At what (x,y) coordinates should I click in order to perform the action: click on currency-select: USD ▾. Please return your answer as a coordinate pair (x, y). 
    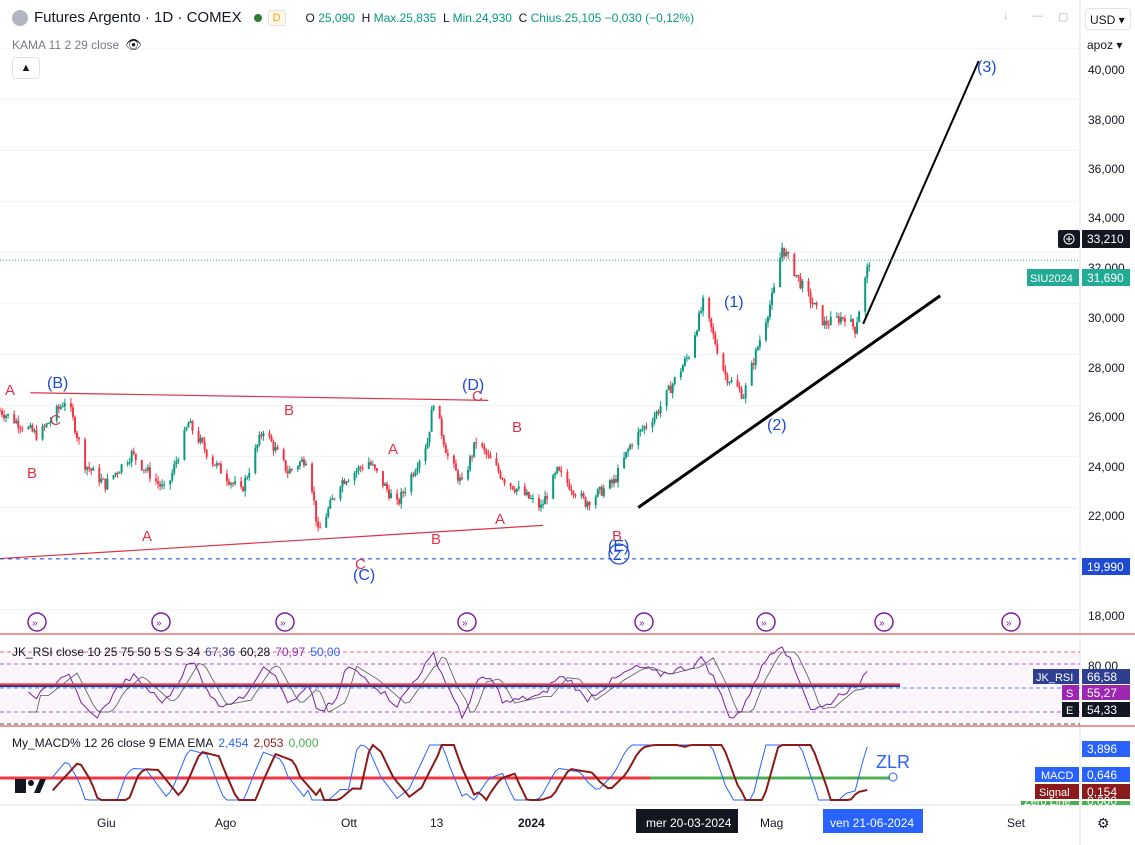
    Looking at the image, I should click on (1108, 19).